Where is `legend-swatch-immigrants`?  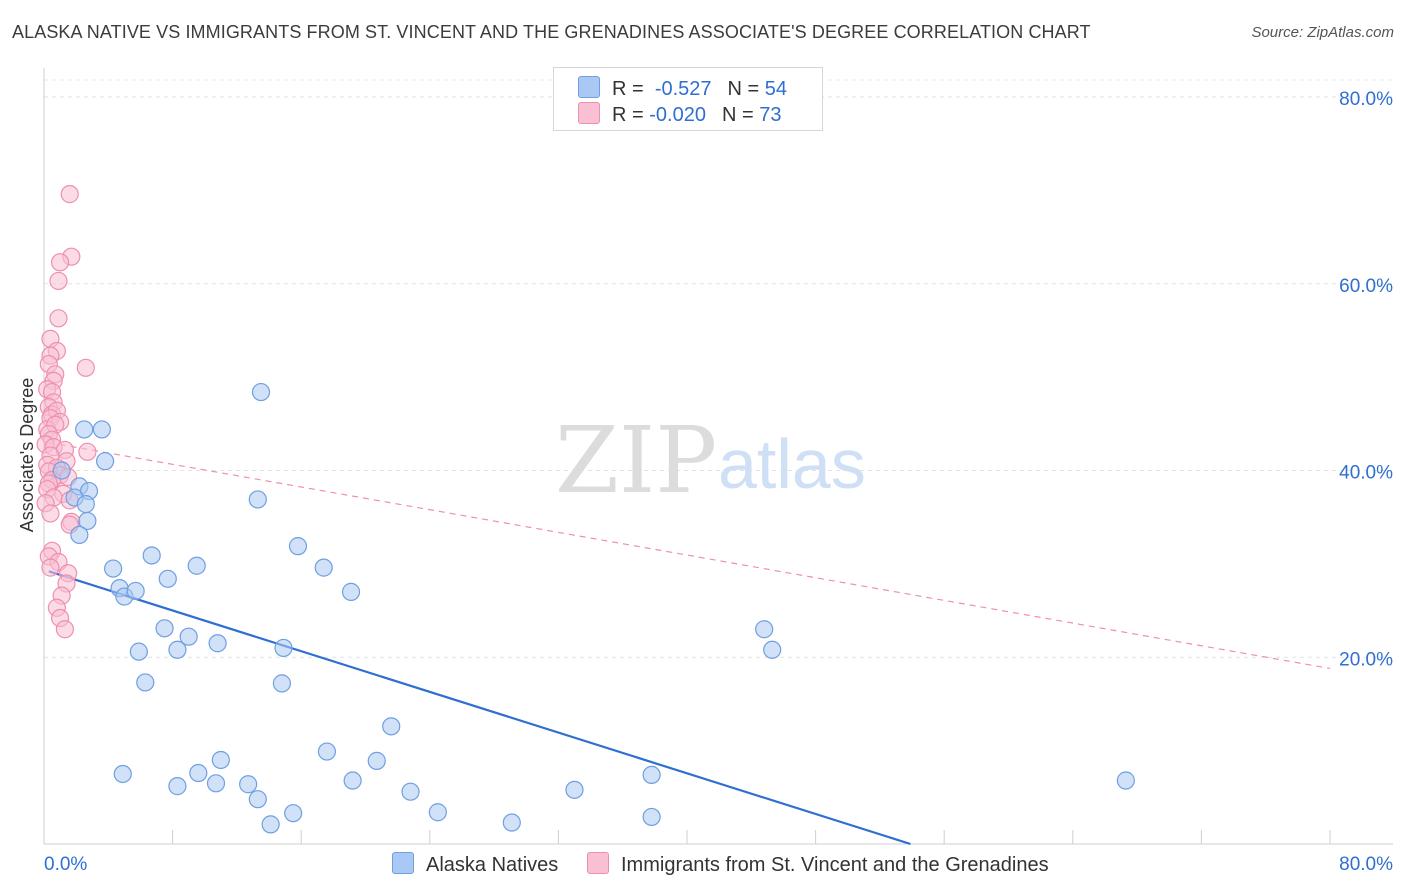 legend-swatch-immigrants is located at coordinates (589, 113).